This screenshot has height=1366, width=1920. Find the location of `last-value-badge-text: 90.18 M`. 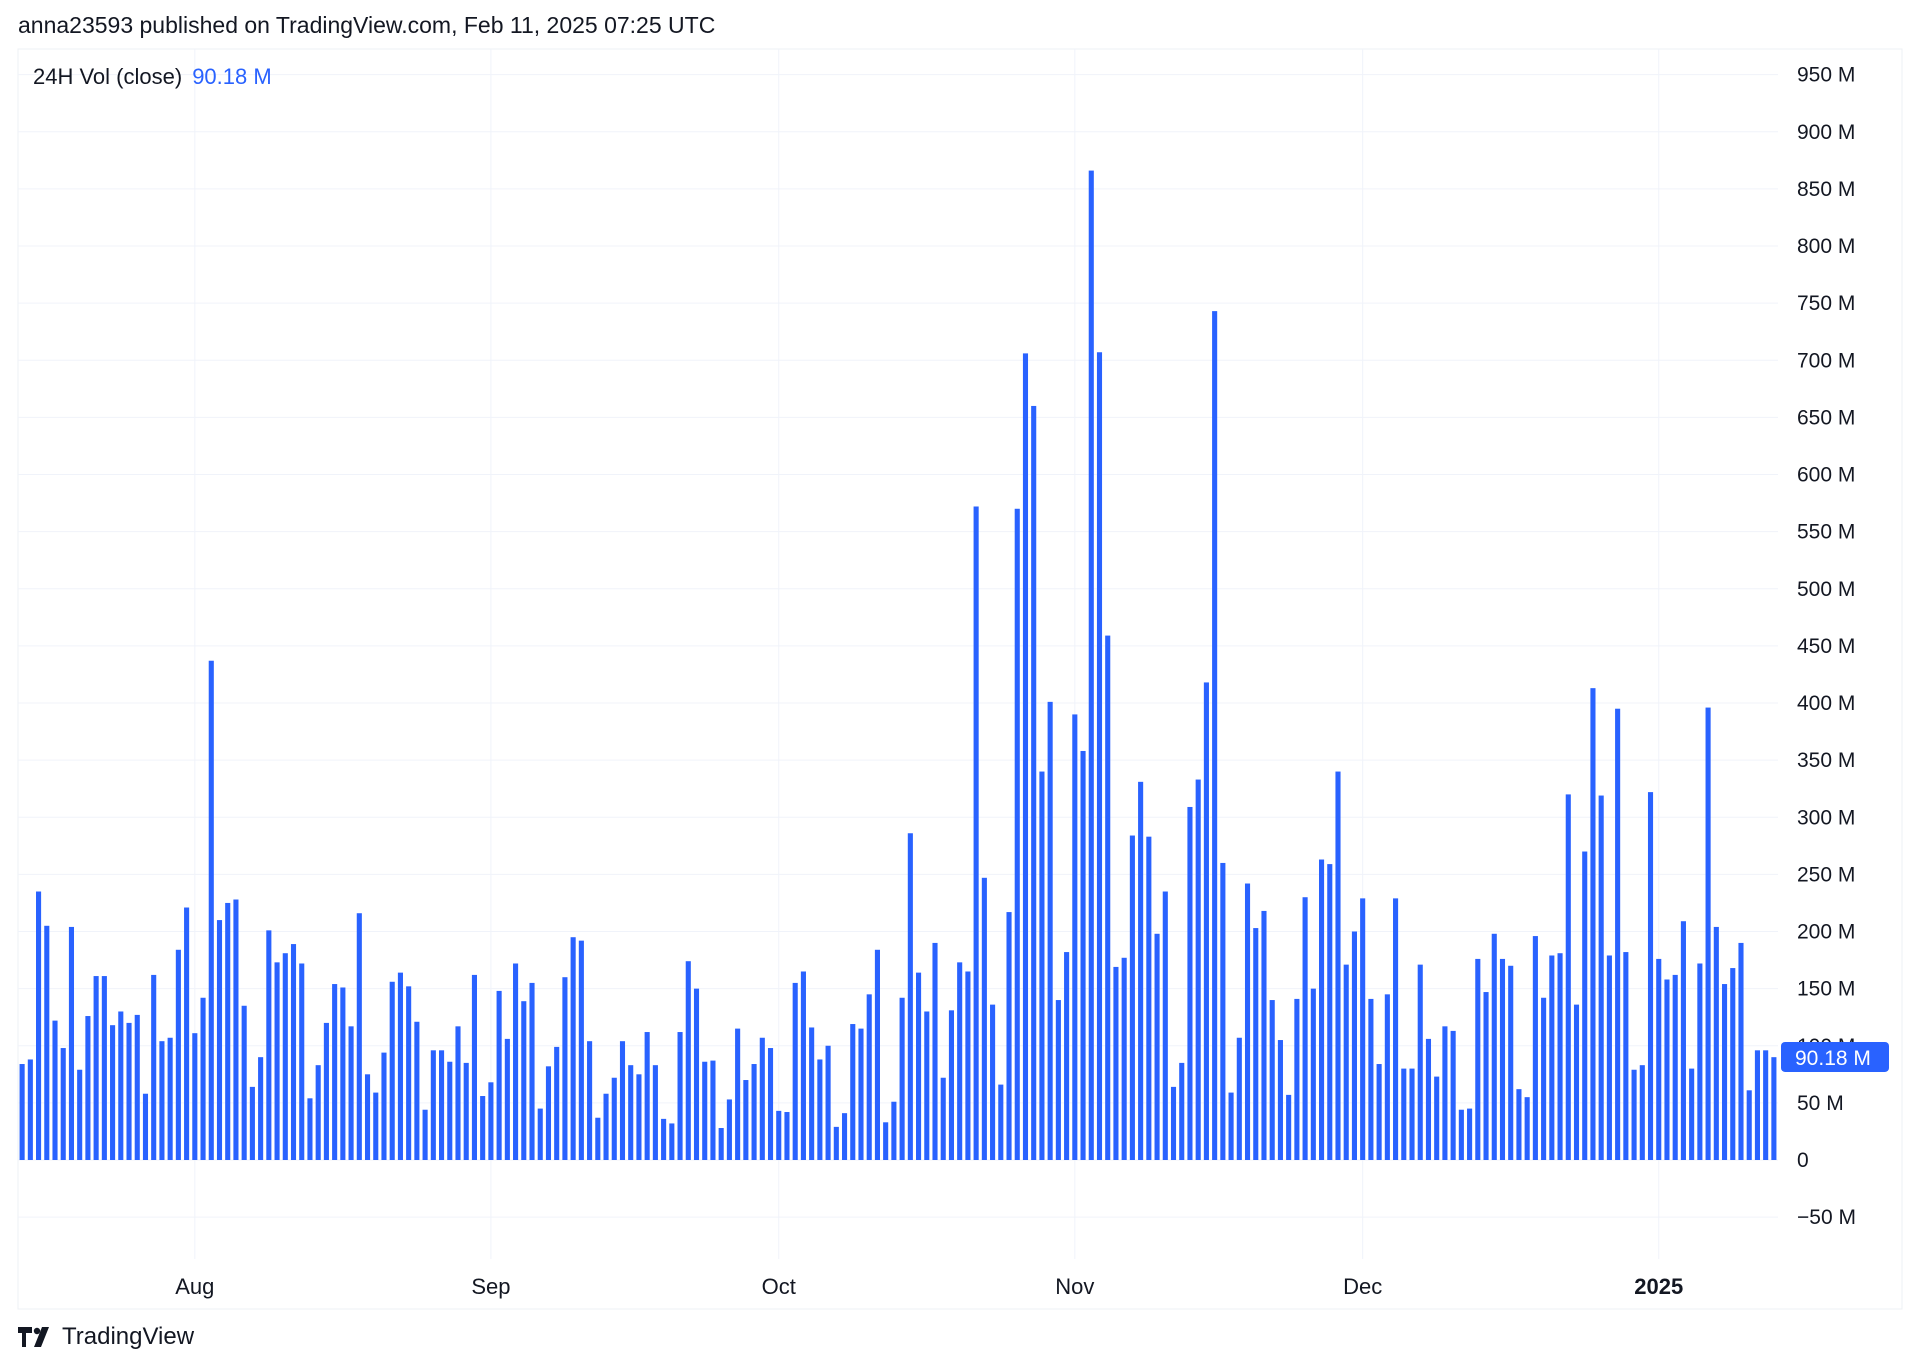

last-value-badge-text: 90.18 M is located at coordinates (1833, 1058).